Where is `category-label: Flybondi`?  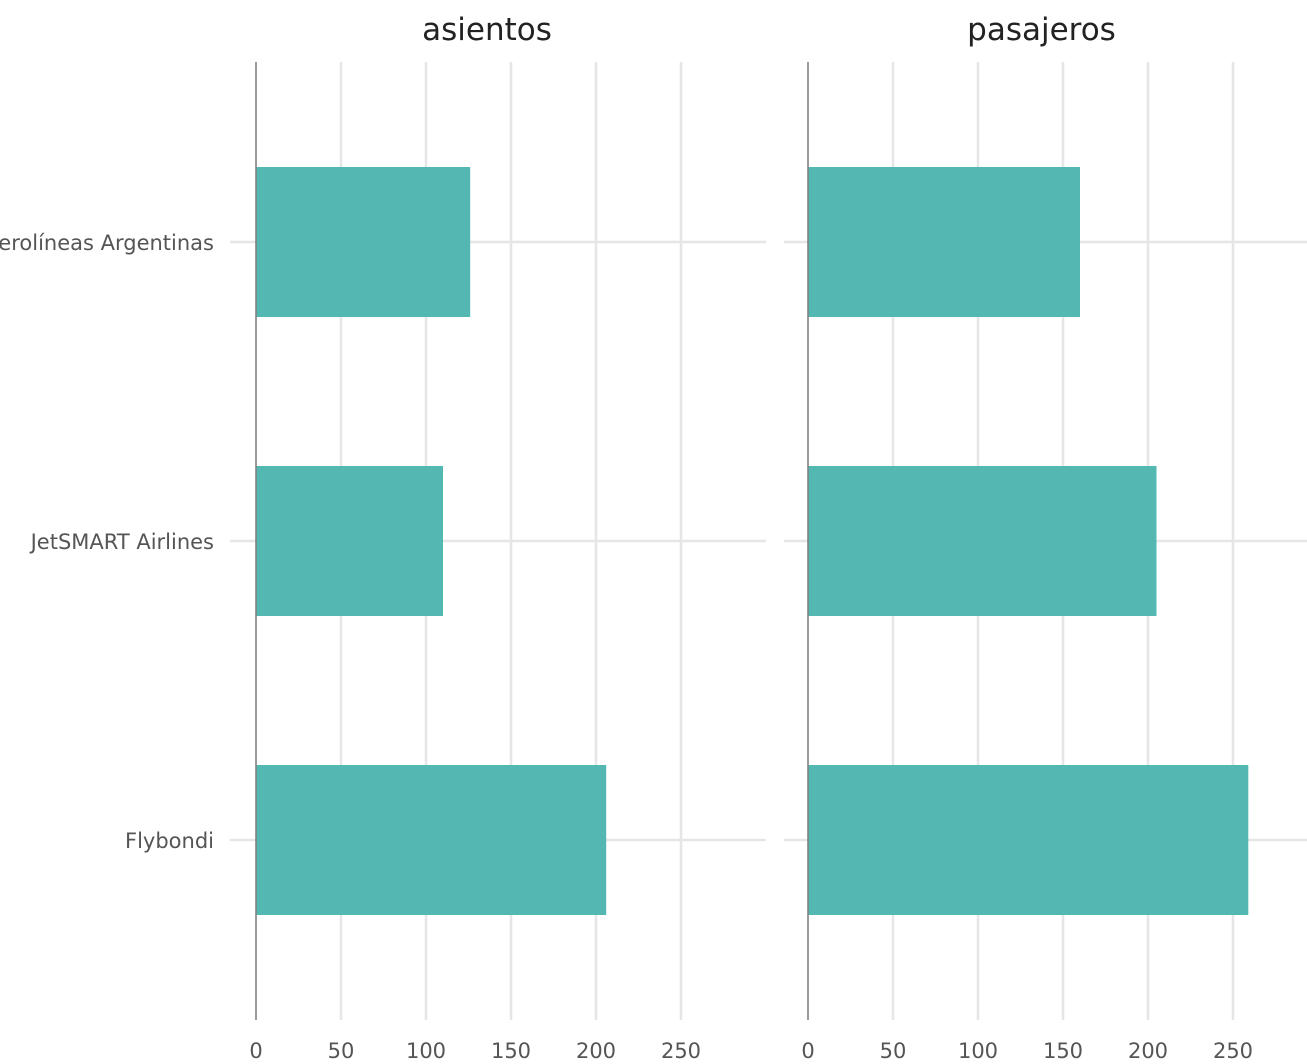 category-label: Flybondi is located at coordinates (169, 841).